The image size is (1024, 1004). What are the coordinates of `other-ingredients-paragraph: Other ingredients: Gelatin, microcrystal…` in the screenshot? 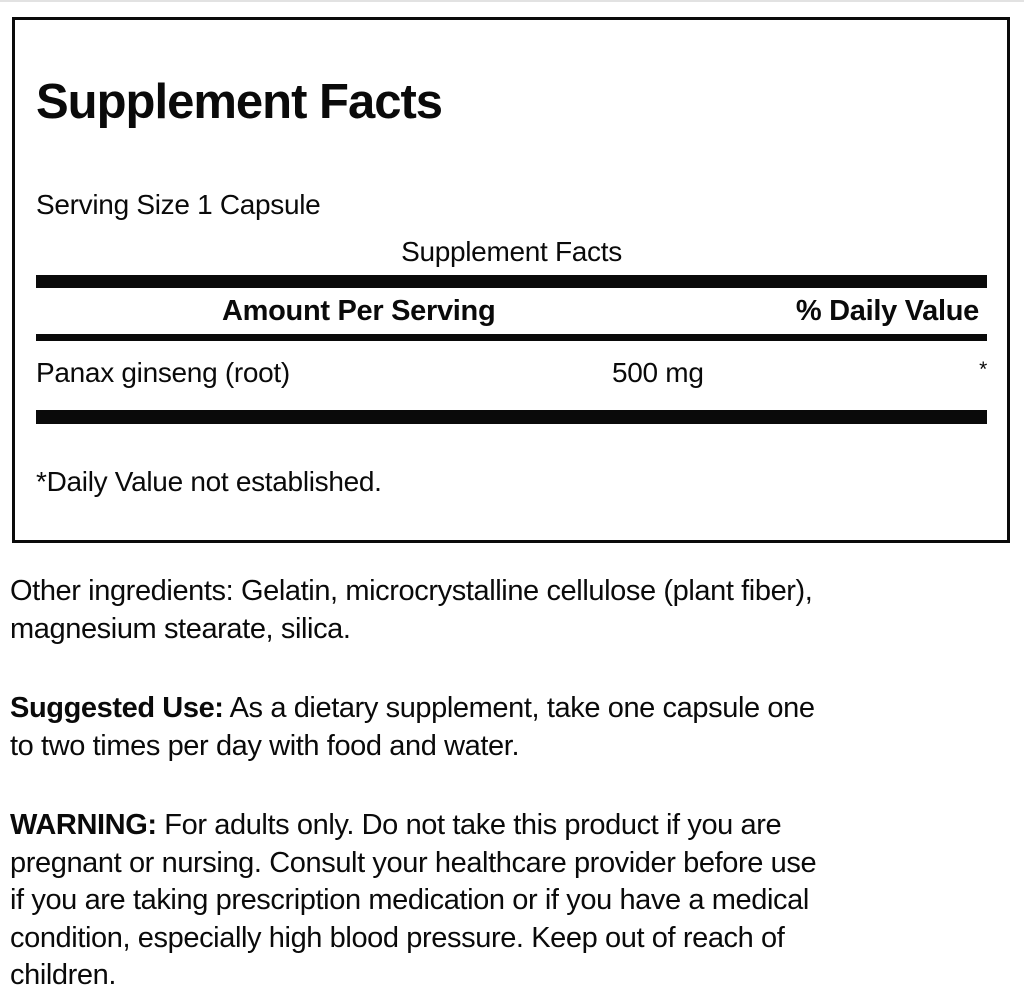 It's located at (513, 610).